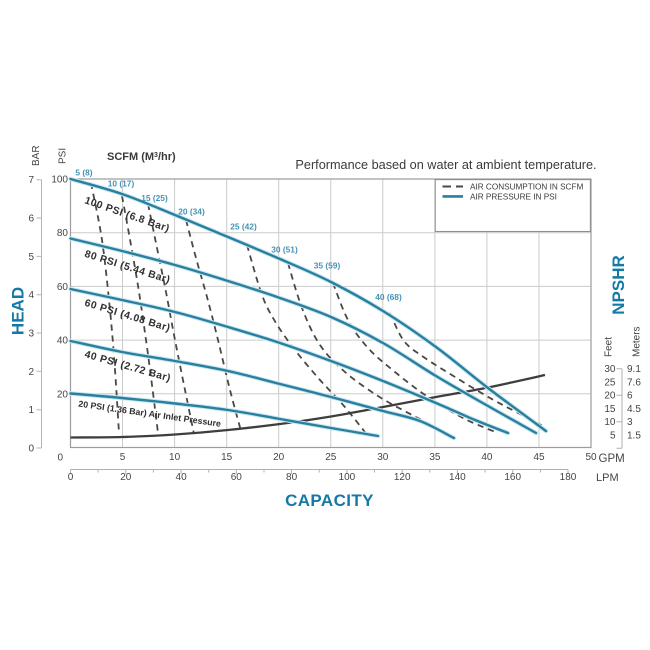 This screenshot has width=650, height=650. Describe the element at coordinates (388, 297) in the screenshot. I see `svg-text: 40 (68)` at that location.